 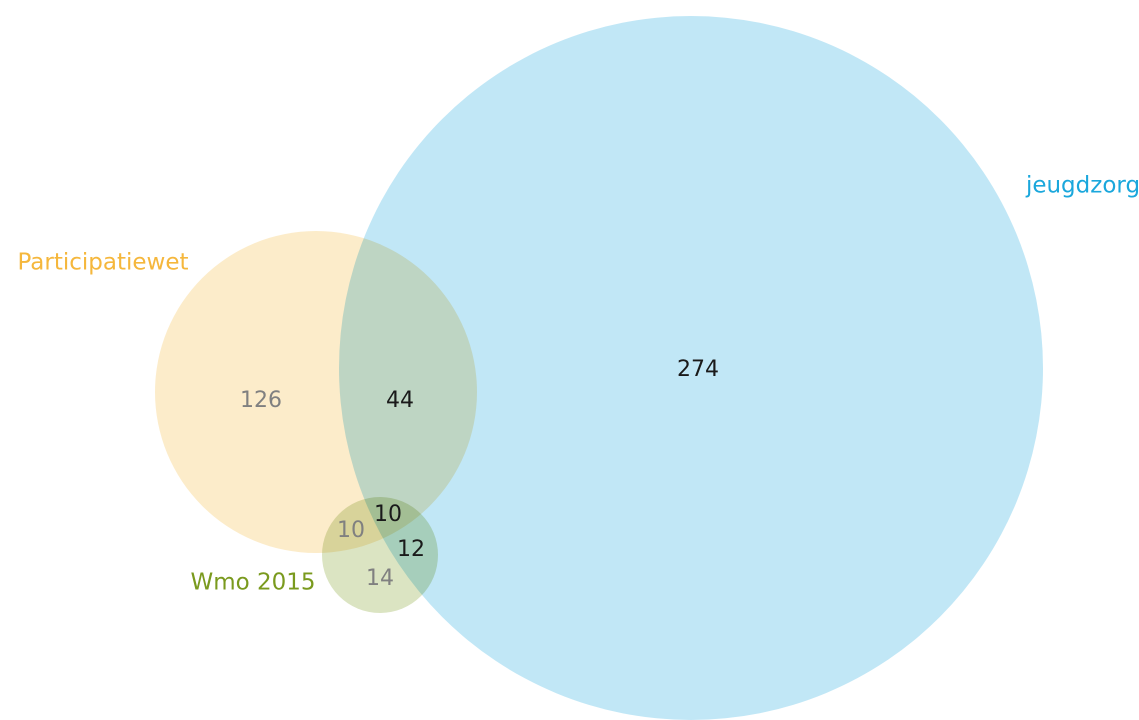 I want to click on set-label: jeugdzorg, so click(x=1082, y=186).